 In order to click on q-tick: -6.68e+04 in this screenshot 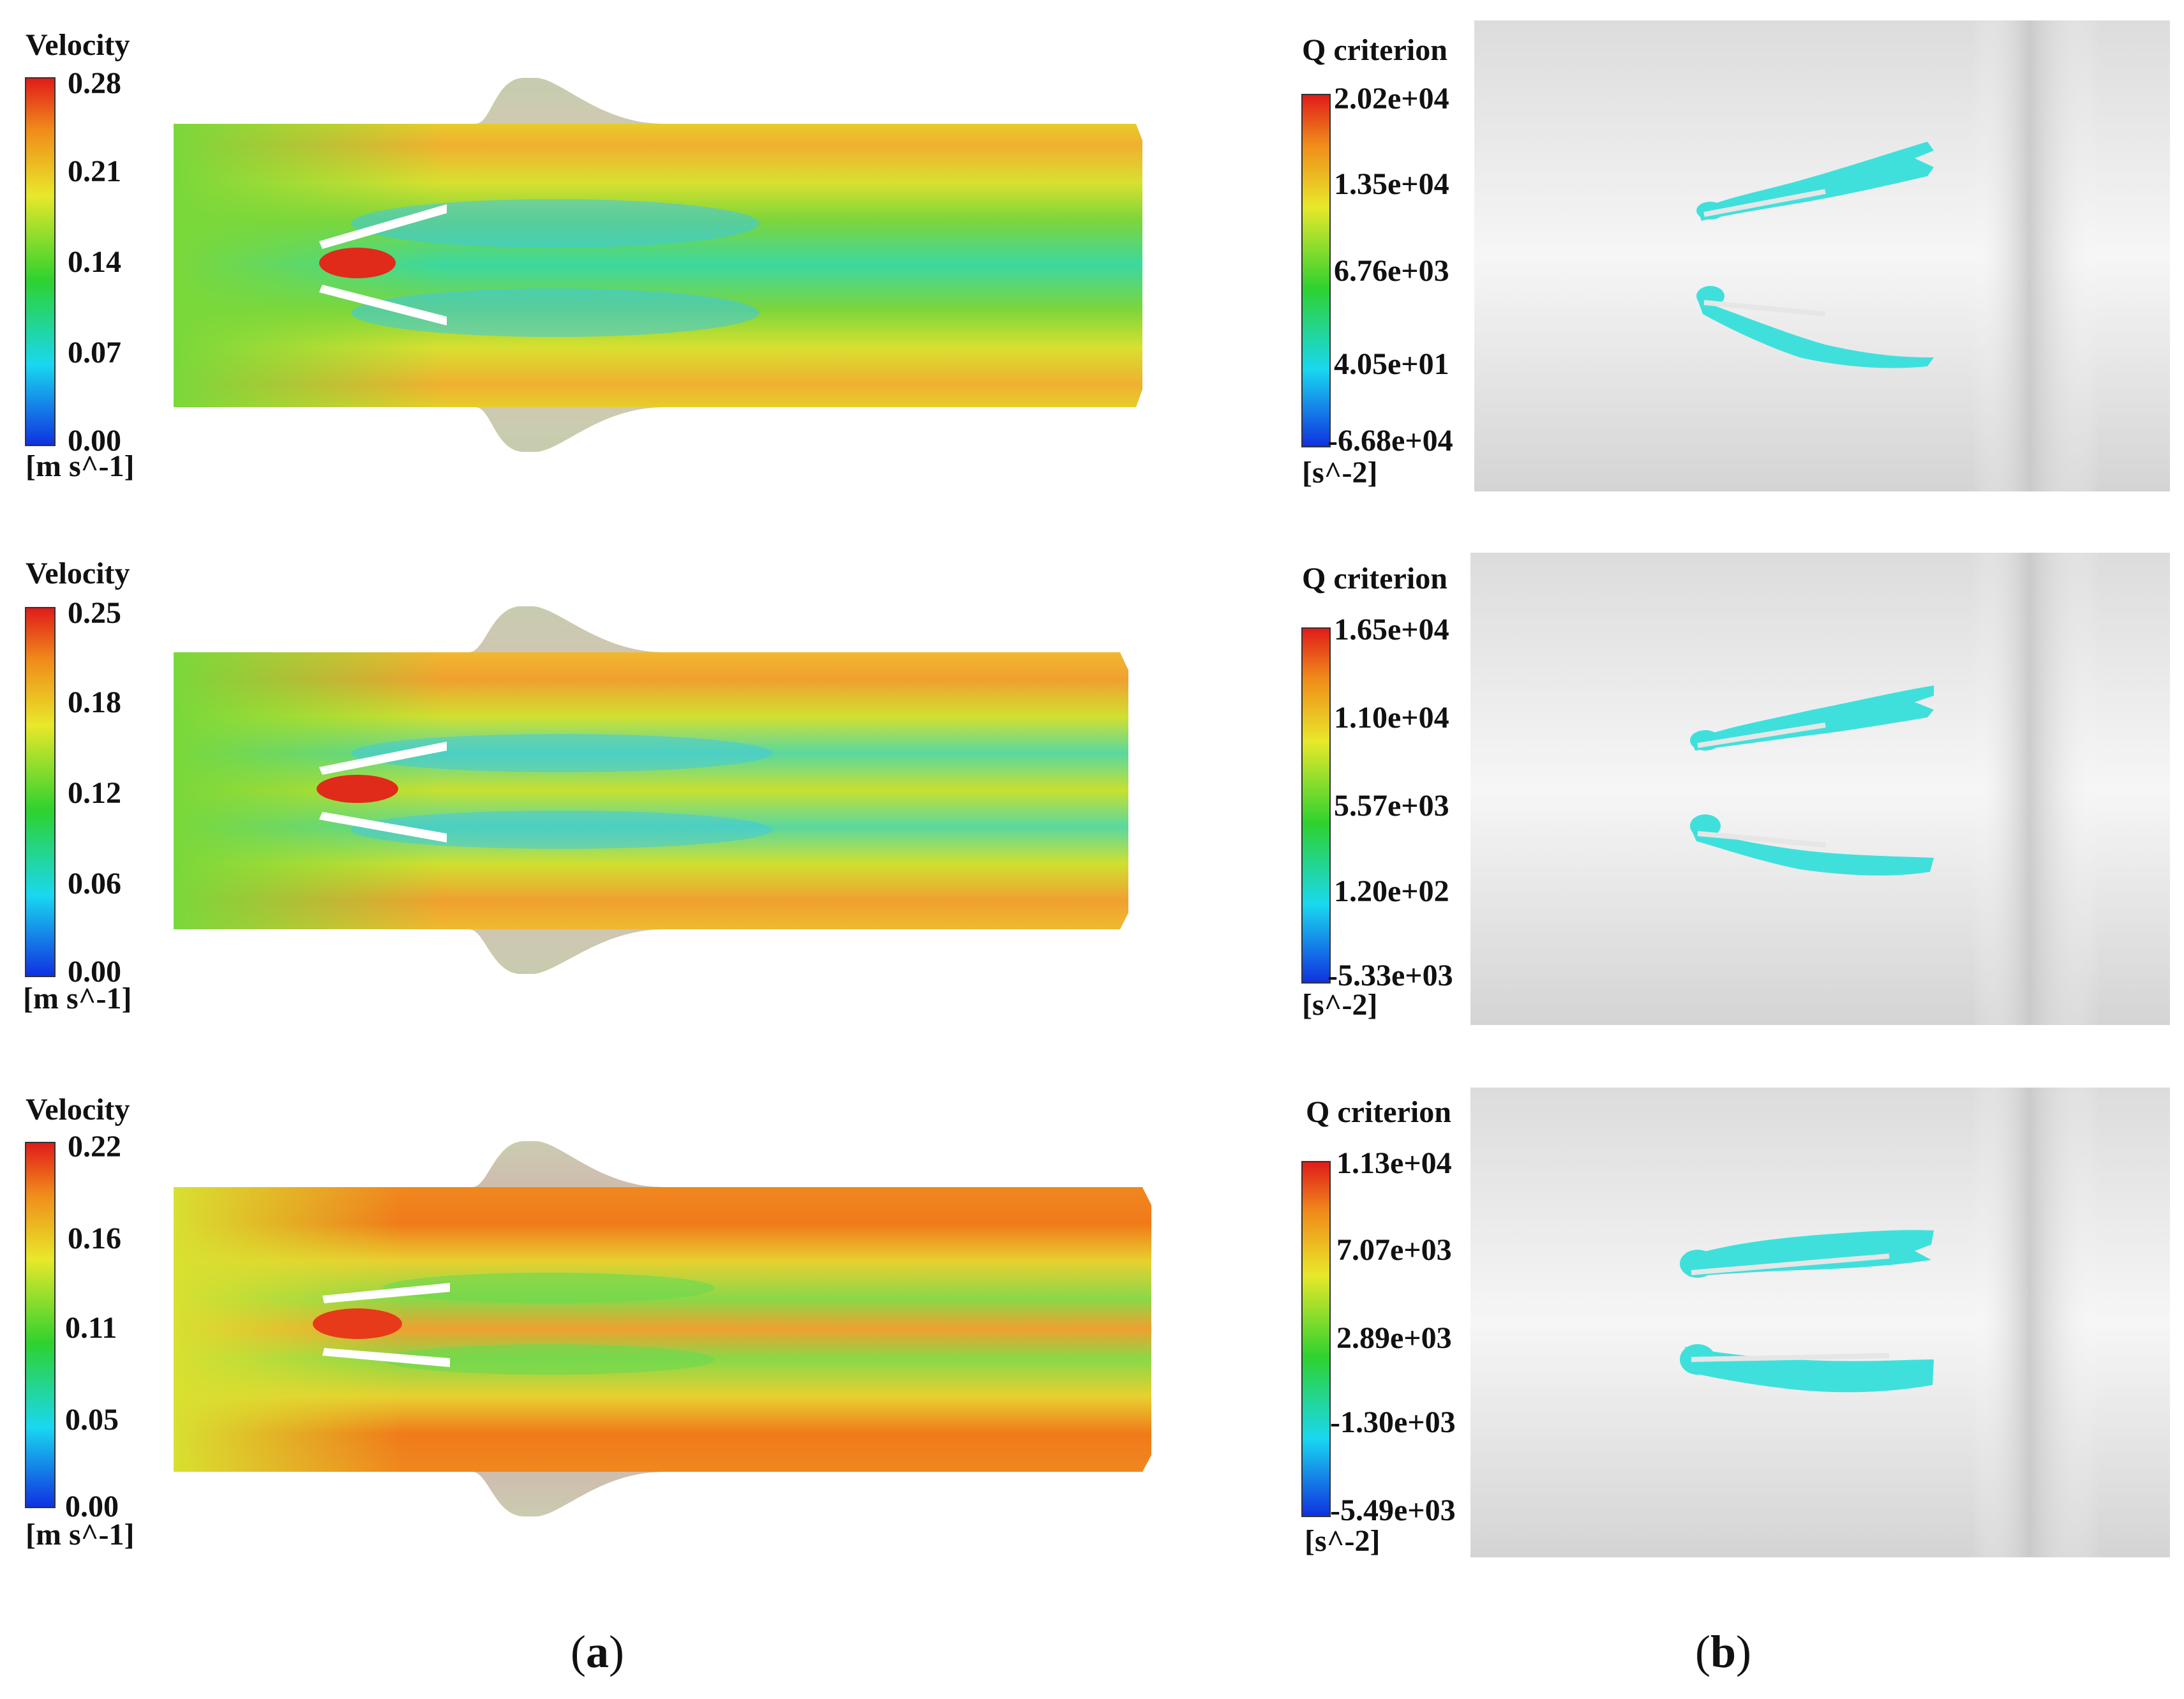, I will do `click(1391, 441)`.